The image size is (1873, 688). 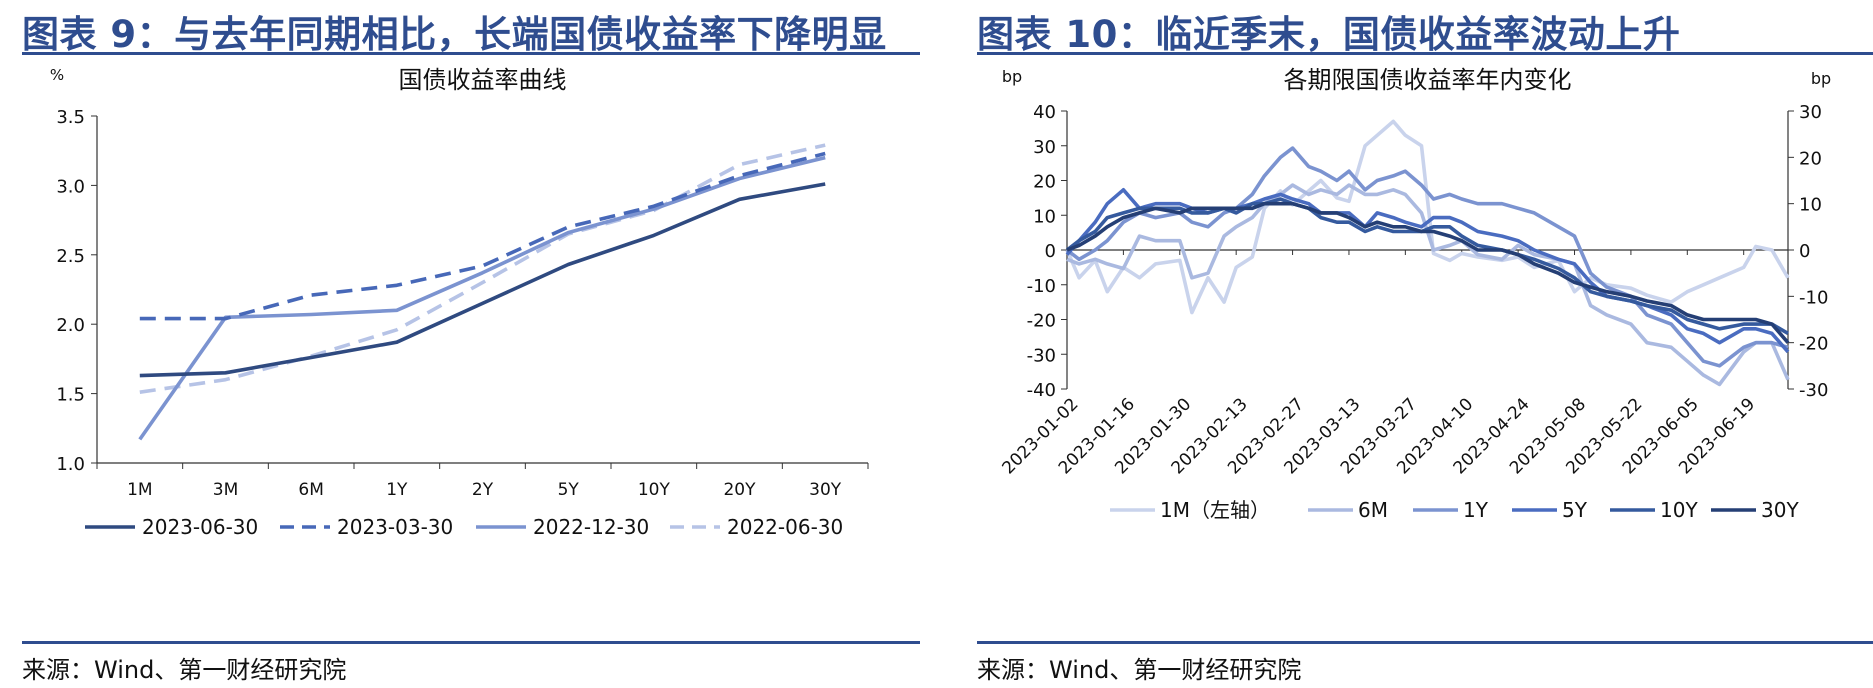 I want to click on x-tick-label: 3M, so click(x=225, y=490).